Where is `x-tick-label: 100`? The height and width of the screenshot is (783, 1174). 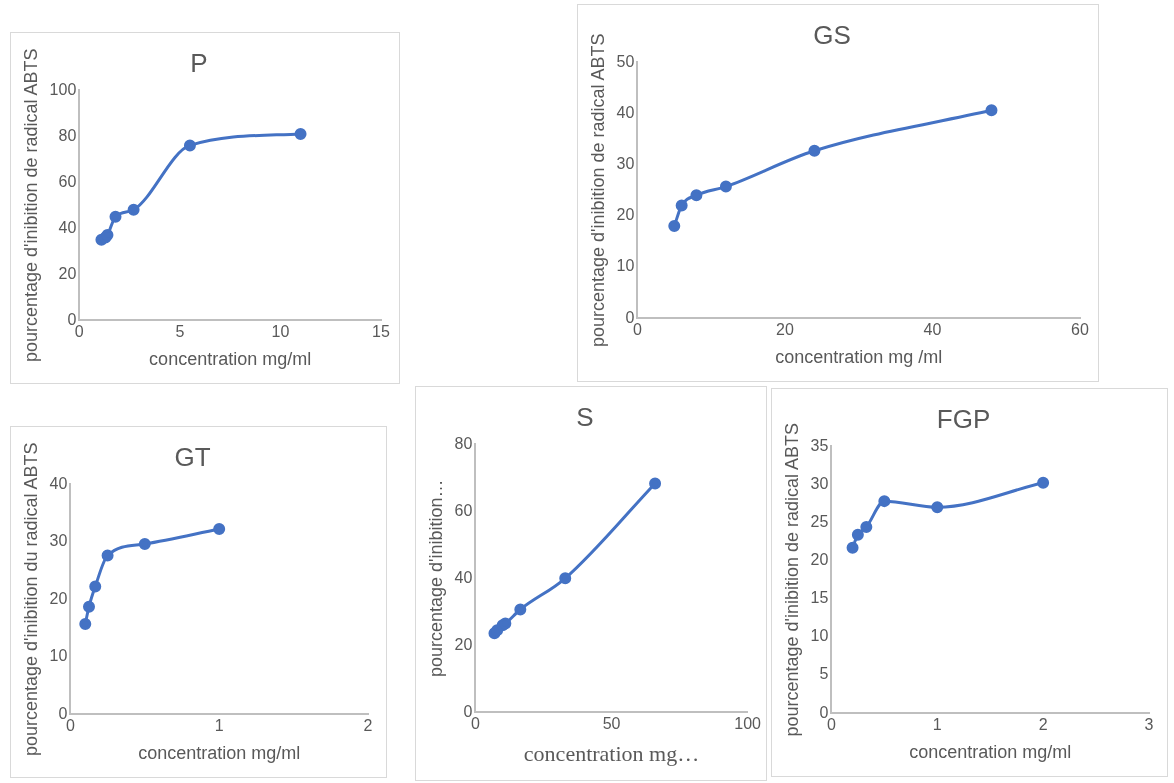
x-tick-label: 100 is located at coordinates (748, 724).